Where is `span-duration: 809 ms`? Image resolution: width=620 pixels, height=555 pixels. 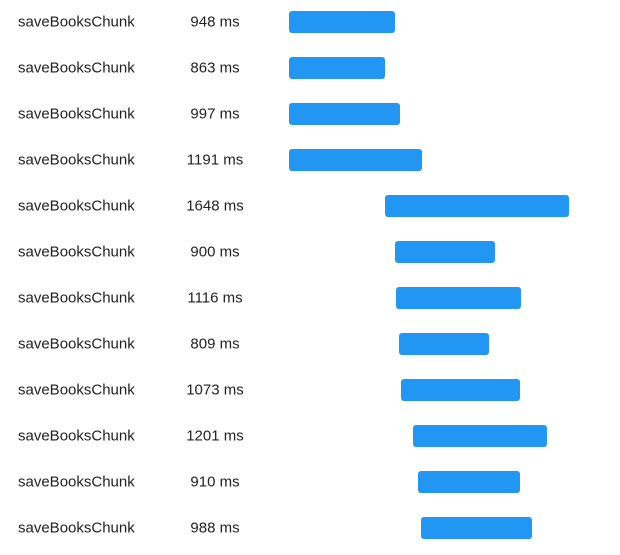
span-duration: 809 ms is located at coordinates (215, 344).